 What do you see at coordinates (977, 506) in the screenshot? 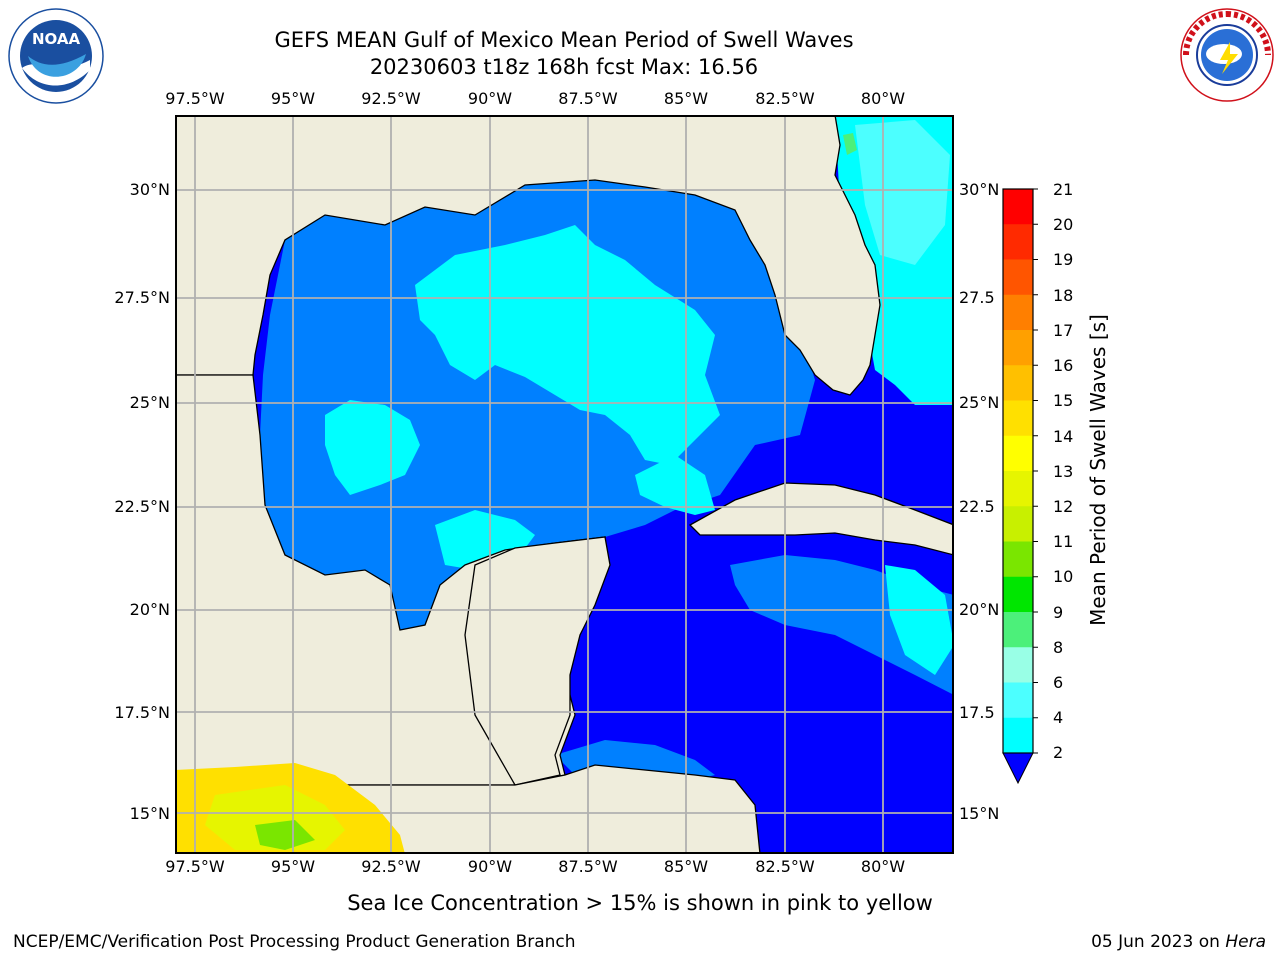
I see `lat-label: 22.5` at bounding box center [977, 506].